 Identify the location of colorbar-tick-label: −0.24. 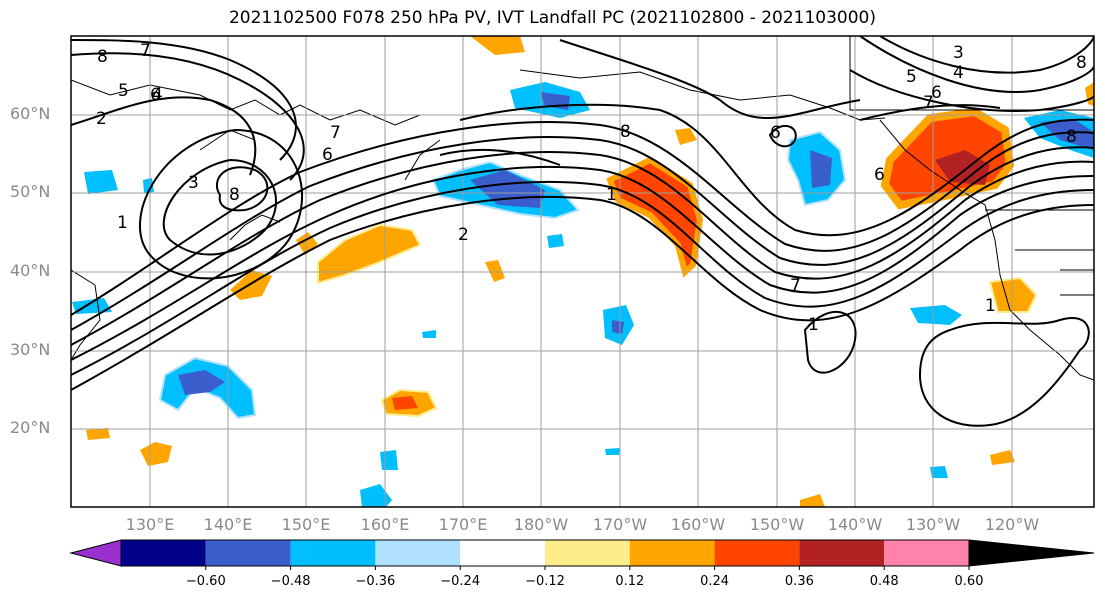
(460, 581).